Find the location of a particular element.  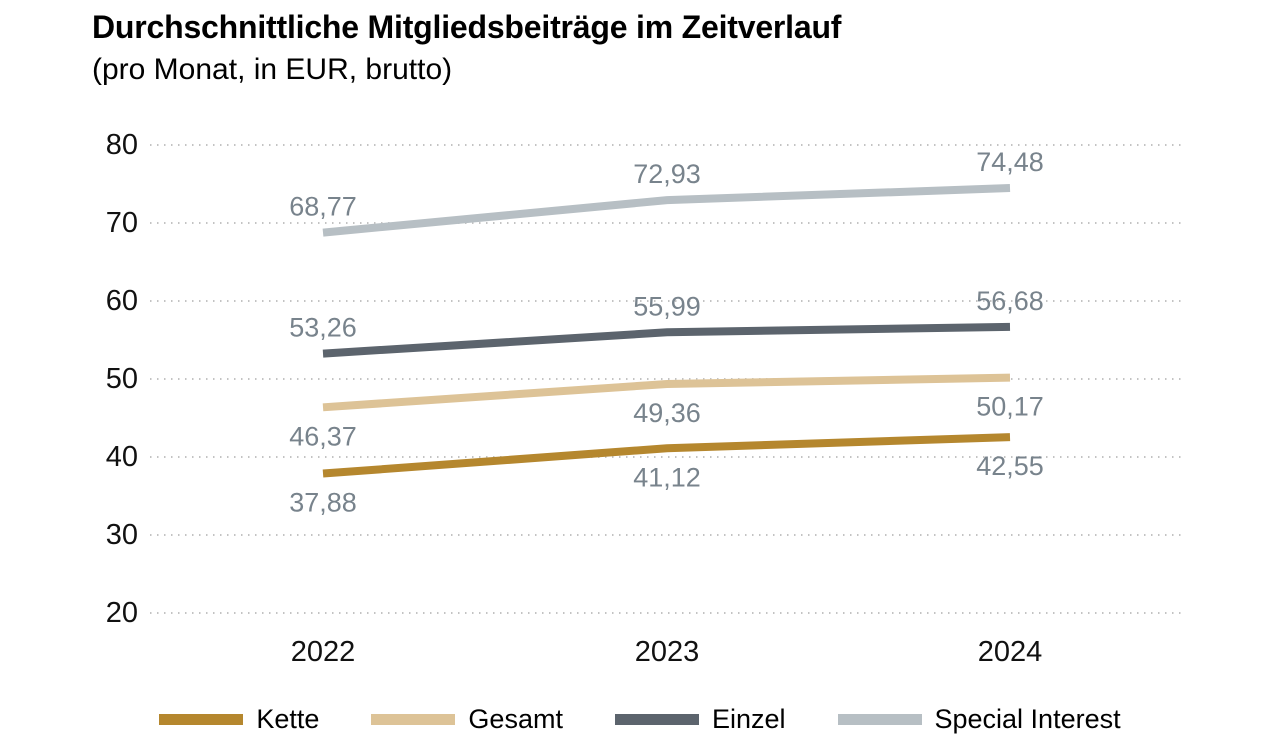

data-label-kette: 37,88 is located at coordinates (323, 503).